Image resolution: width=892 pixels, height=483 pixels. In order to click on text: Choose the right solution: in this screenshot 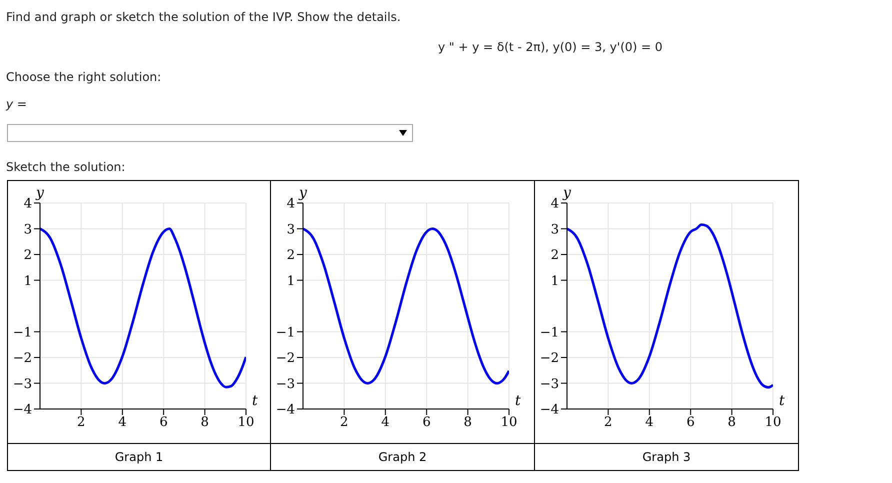, I will do `click(84, 77)`.